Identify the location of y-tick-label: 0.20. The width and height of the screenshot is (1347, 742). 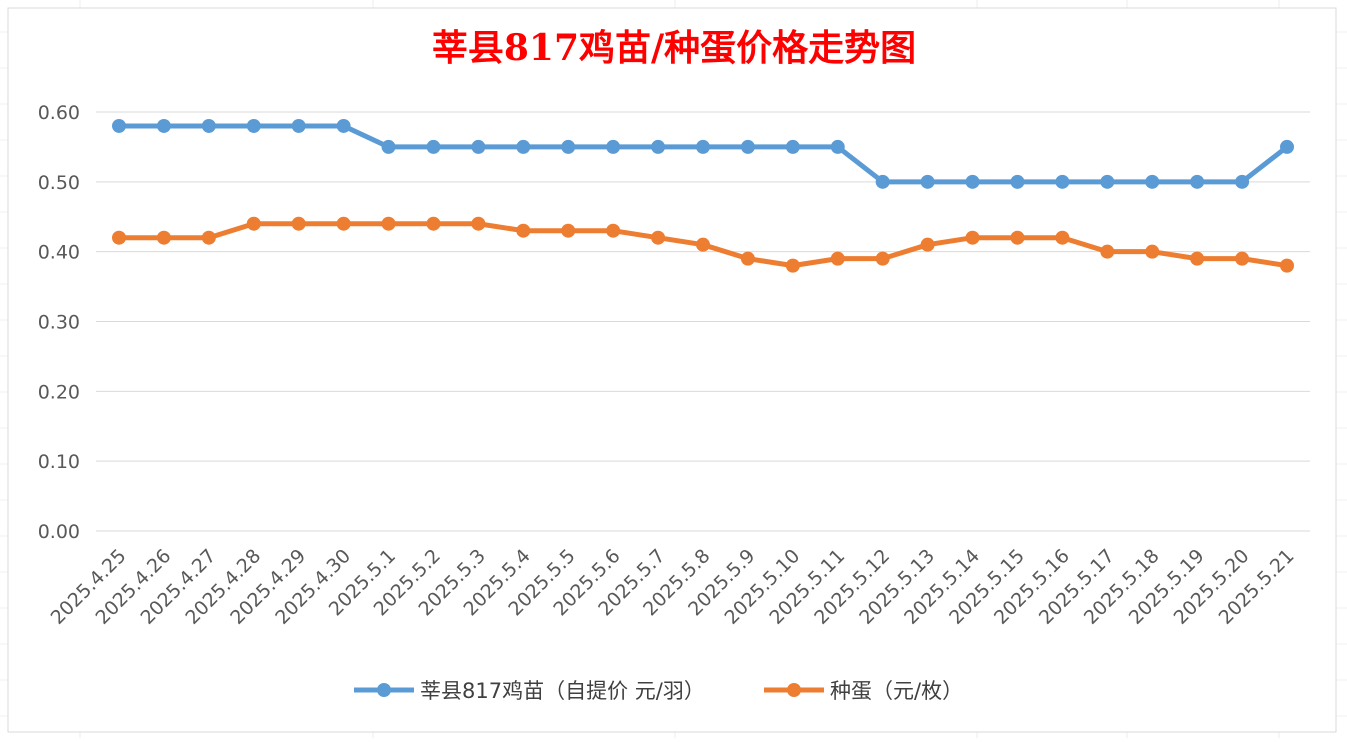
(59, 392).